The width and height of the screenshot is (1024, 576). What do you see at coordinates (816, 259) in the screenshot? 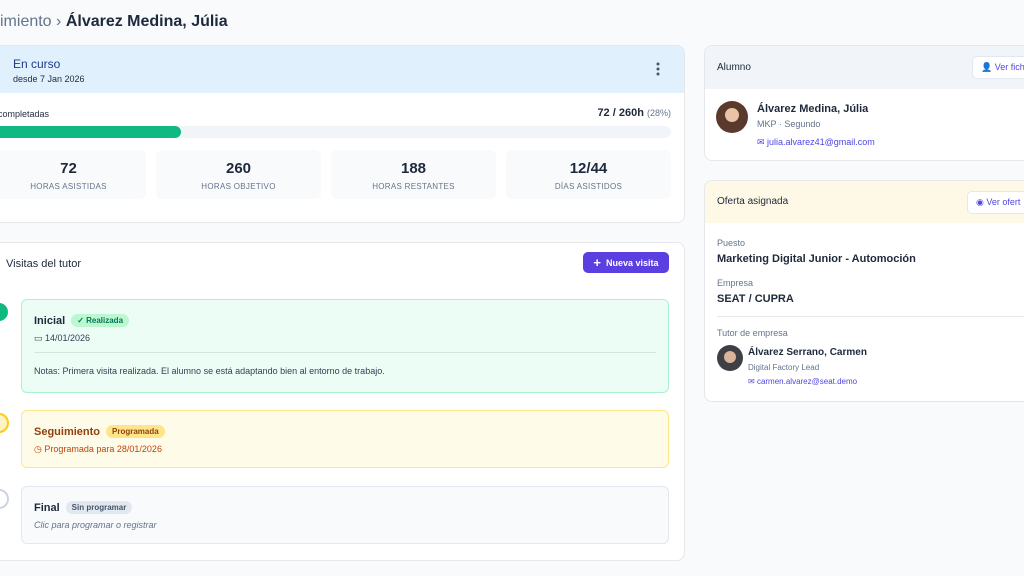
I see `field-value: Marketing Digital Junior - Automoción` at bounding box center [816, 259].